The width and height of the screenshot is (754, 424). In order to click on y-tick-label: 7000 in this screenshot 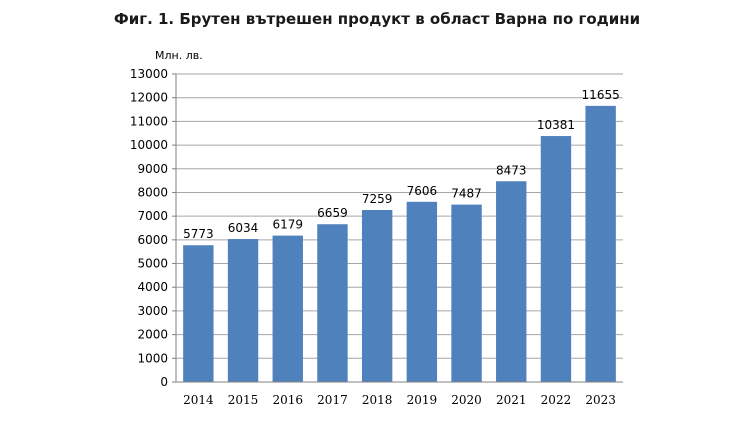, I will do `click(152, 216)`.